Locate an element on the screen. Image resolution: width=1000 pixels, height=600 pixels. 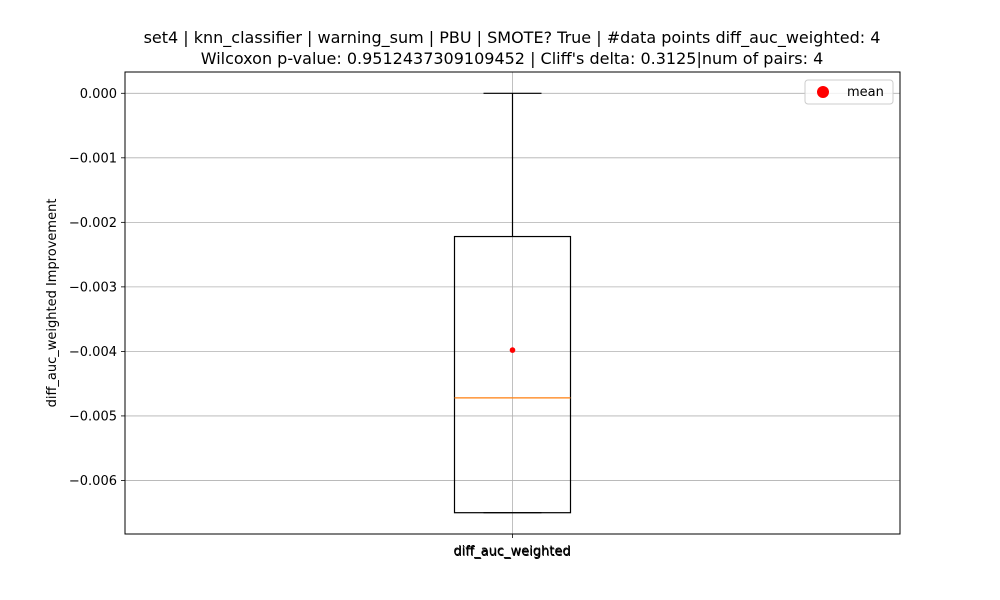
legend-frame is located at coordinates (849, 92).